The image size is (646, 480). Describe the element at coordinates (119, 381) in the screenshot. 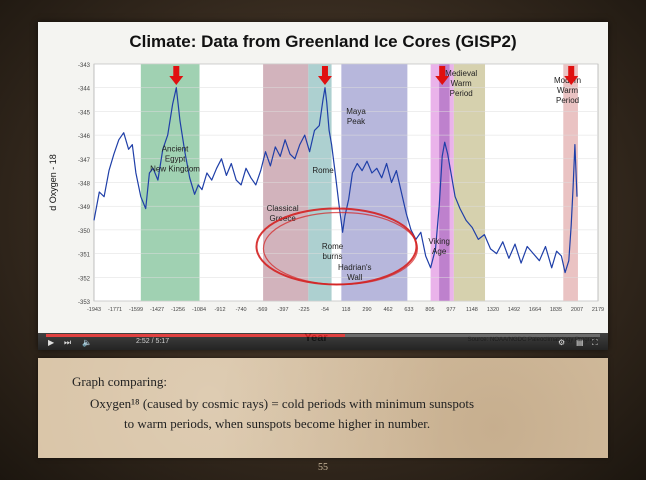

I see `notes-heading: Graph comparing:` at that location.